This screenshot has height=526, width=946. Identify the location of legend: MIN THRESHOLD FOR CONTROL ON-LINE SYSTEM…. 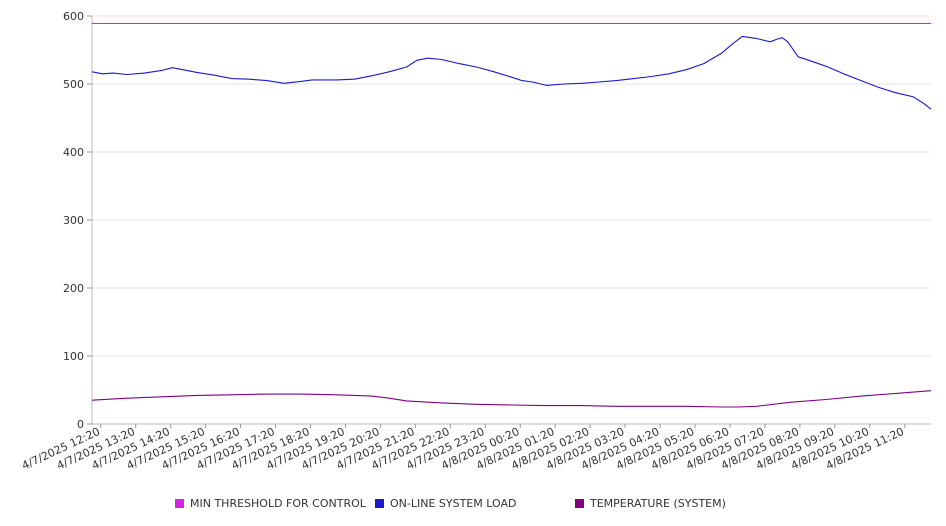
(473, 506).